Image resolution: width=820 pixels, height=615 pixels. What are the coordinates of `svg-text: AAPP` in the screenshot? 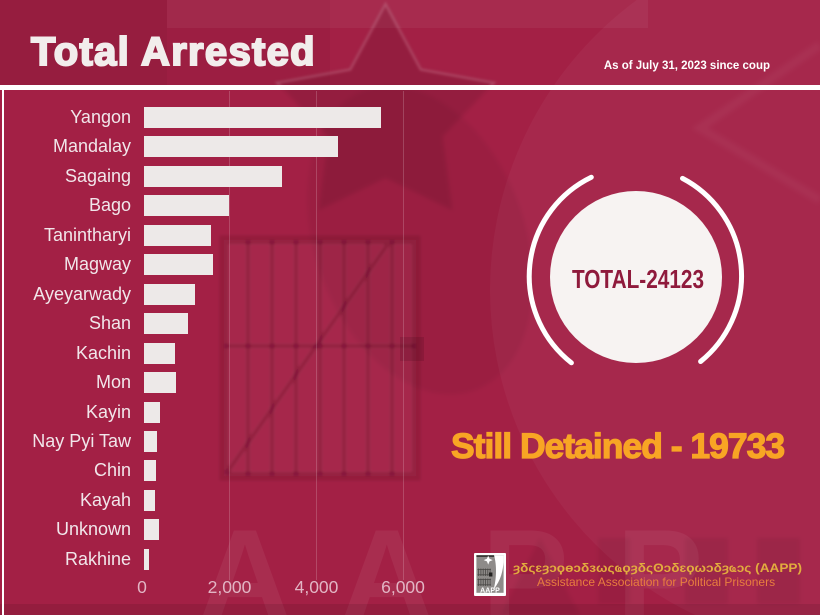 It's located at (490, 590).